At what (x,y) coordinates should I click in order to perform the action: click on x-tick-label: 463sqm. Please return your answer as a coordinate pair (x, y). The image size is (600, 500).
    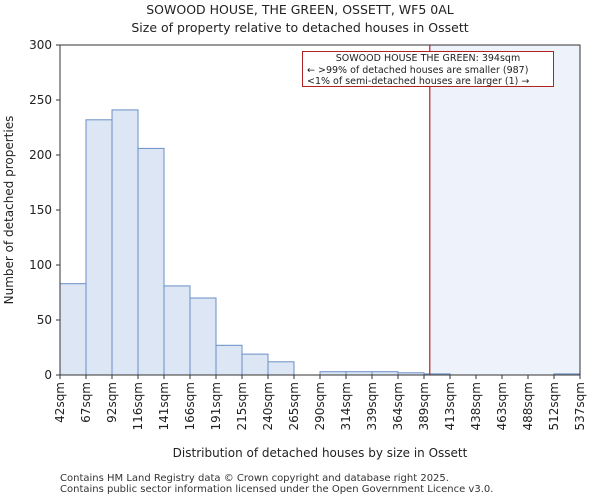
    Looking at the image, I should click on (502, 406).